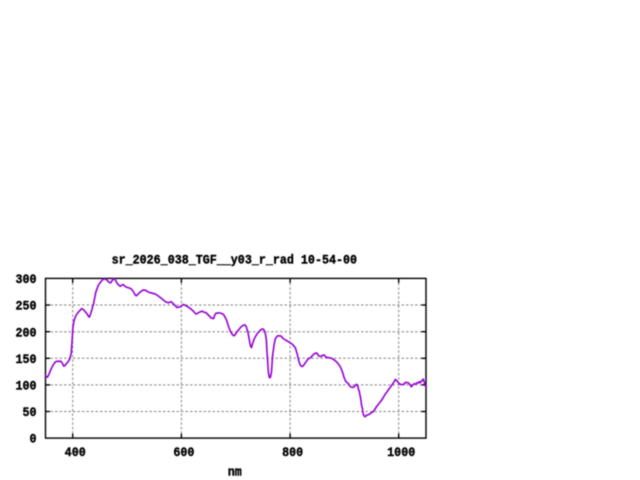  What do you see at coordinates (234, 260) in the screenshot?
I see `svg-text:sr_2026_038_TGF__y03_r_rad 10-: sr_2026_038_TGF__y03_r_rad 10-54-00` at bounding box center [234, 260].